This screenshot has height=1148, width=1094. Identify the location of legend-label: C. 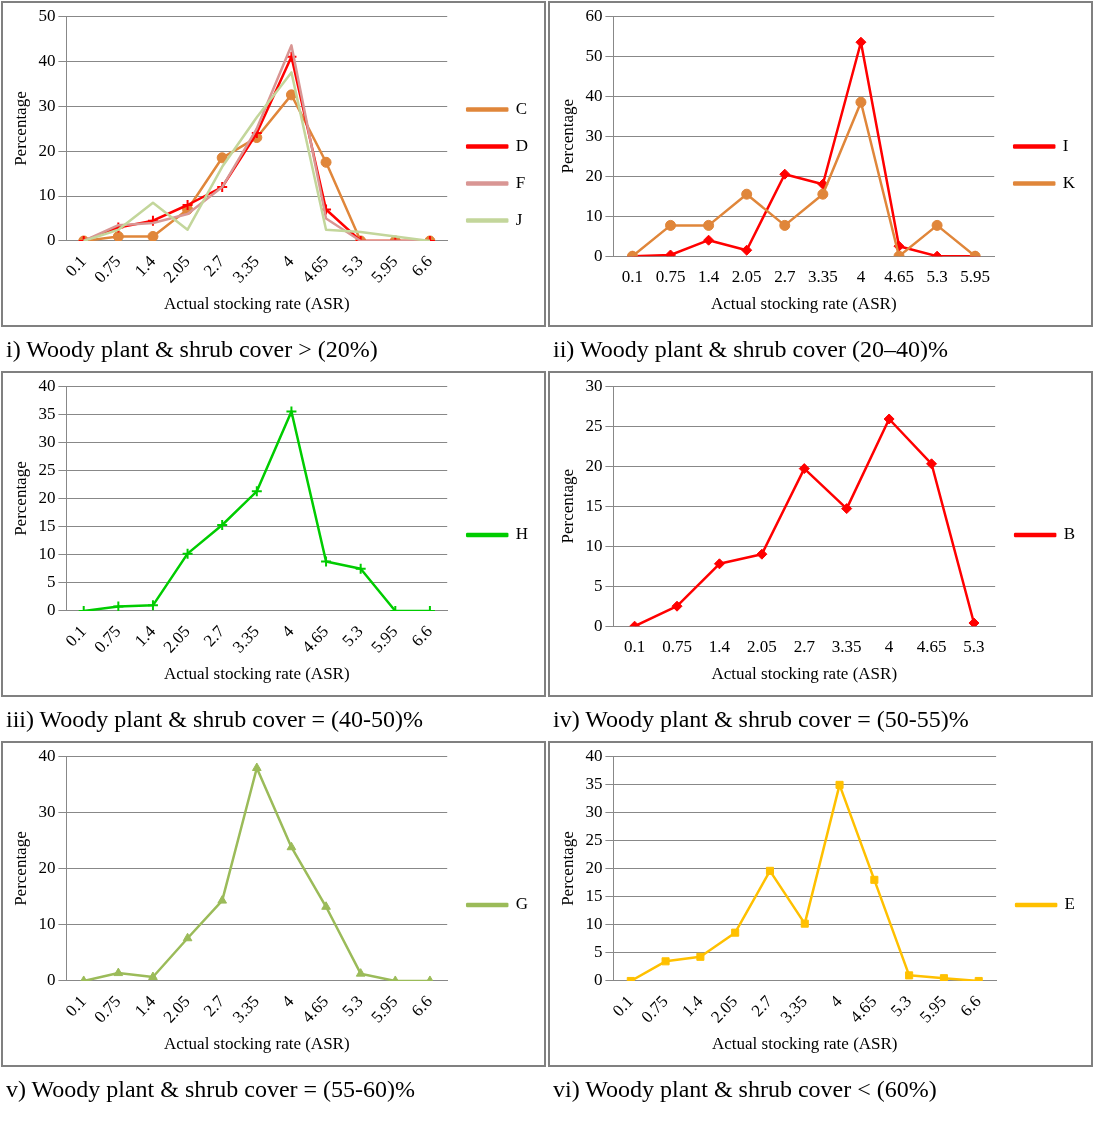
(521, 108).